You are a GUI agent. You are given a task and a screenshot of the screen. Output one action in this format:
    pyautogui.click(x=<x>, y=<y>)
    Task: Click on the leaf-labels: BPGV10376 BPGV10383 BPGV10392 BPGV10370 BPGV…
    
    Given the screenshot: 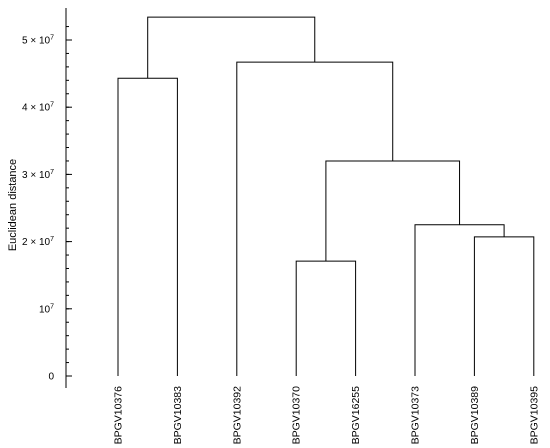 What is the action you would take?
    pyautogui.click(x=327, y=415)
    